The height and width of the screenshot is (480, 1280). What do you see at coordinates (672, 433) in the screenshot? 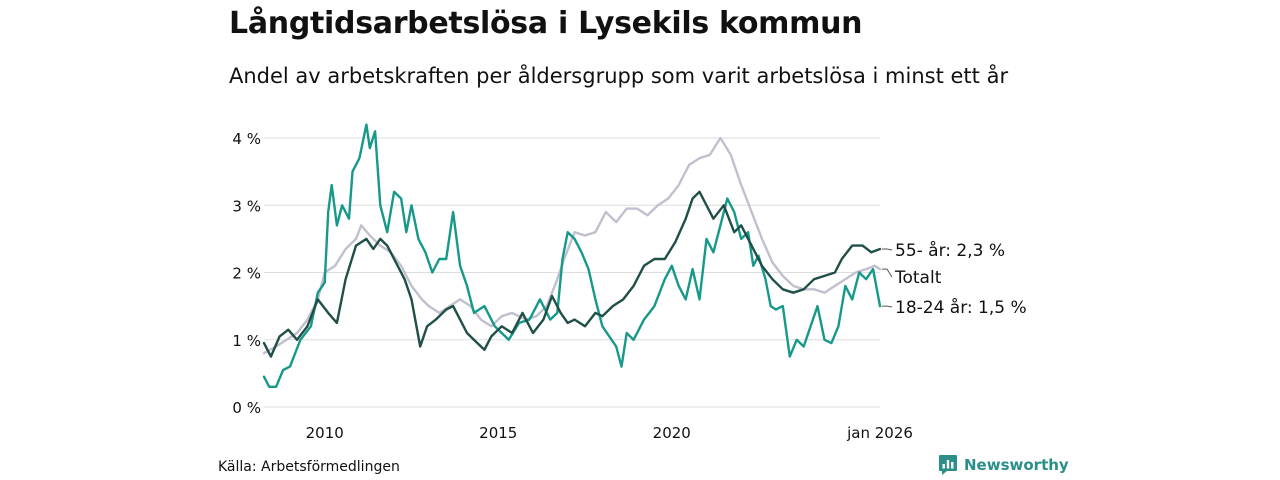
I see `x-tick-label: 2020` at bounding box center [672, 433].